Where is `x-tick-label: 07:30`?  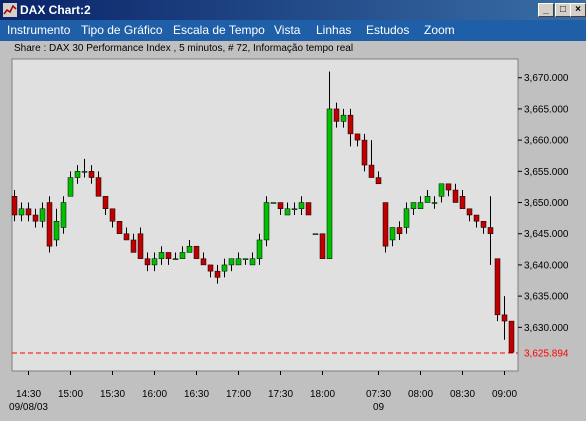 x-tick-label: 07:30 is located at coordinates (378, 394).